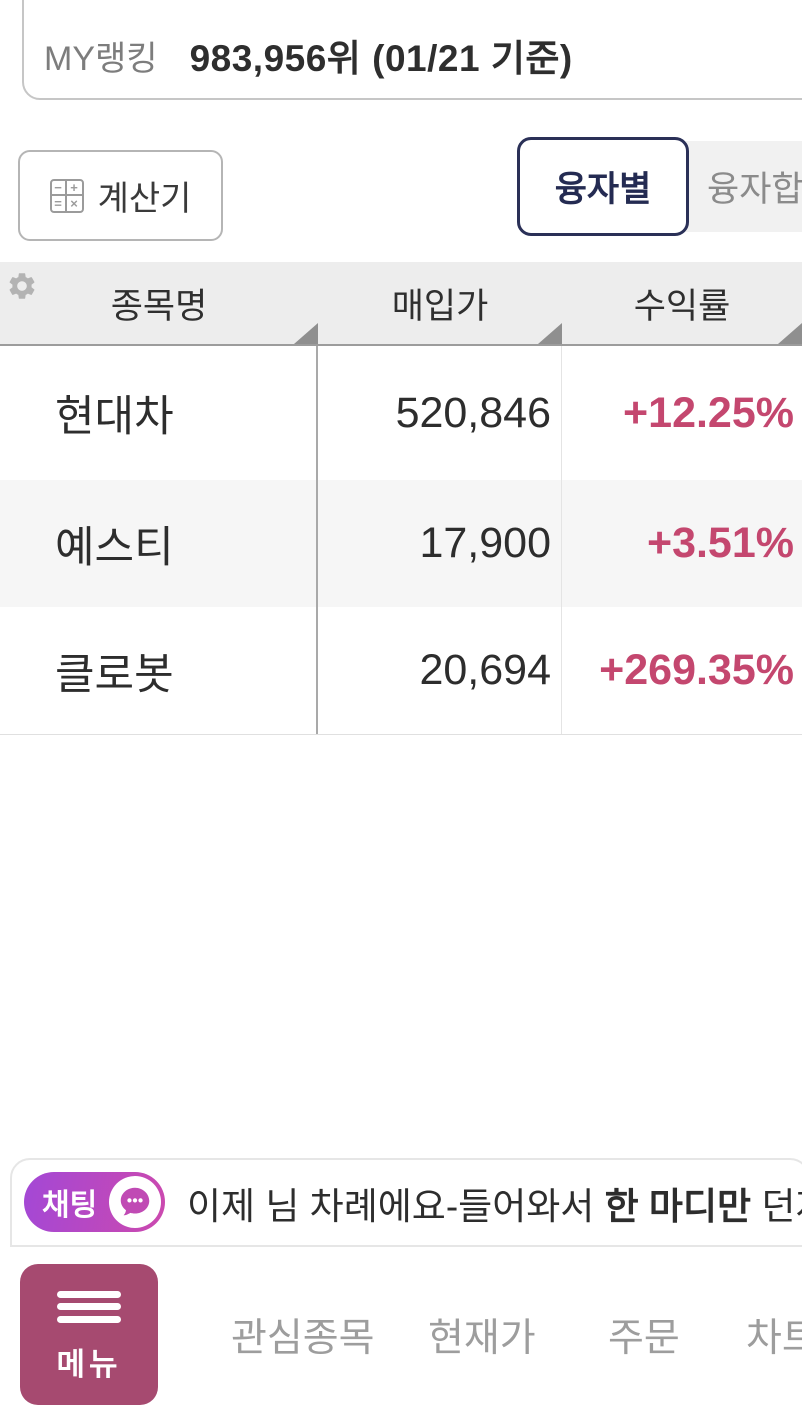  I want to click on table-header: 종목명 매입가 수익률, so click(401, 304).